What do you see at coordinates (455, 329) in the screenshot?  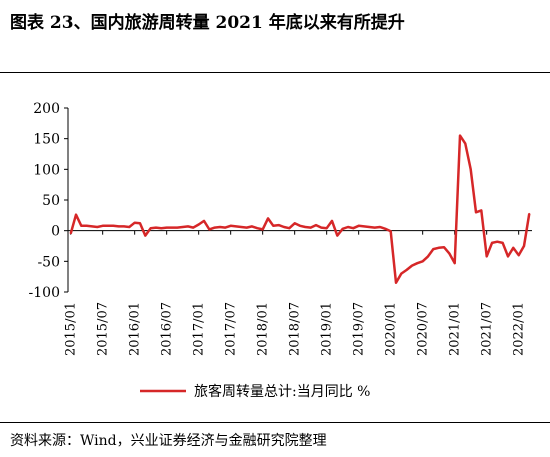 I see `x-tick-label: 2021/01` at bounding box center [455, 329].